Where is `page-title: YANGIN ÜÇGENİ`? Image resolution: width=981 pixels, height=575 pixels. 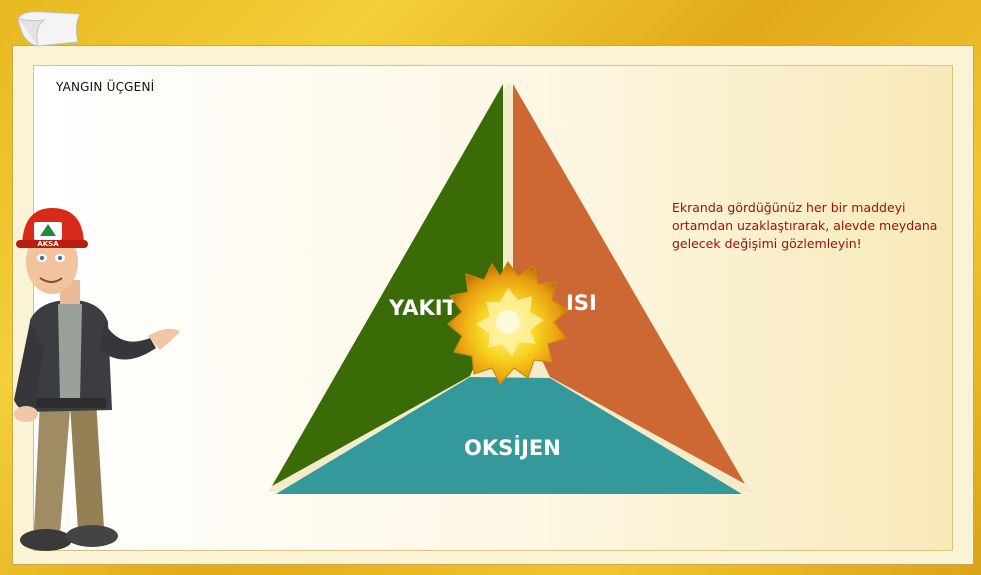 page-title: YANGIN ÜÇGENİ is located at coordinates (105, 87).